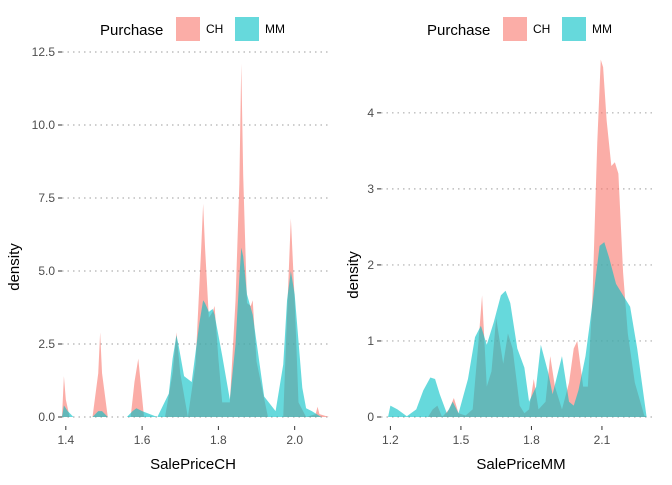  Describe the element at coordinates (44, 52) in the screenshot. I see `y-tick-label: 12.5` at that location.